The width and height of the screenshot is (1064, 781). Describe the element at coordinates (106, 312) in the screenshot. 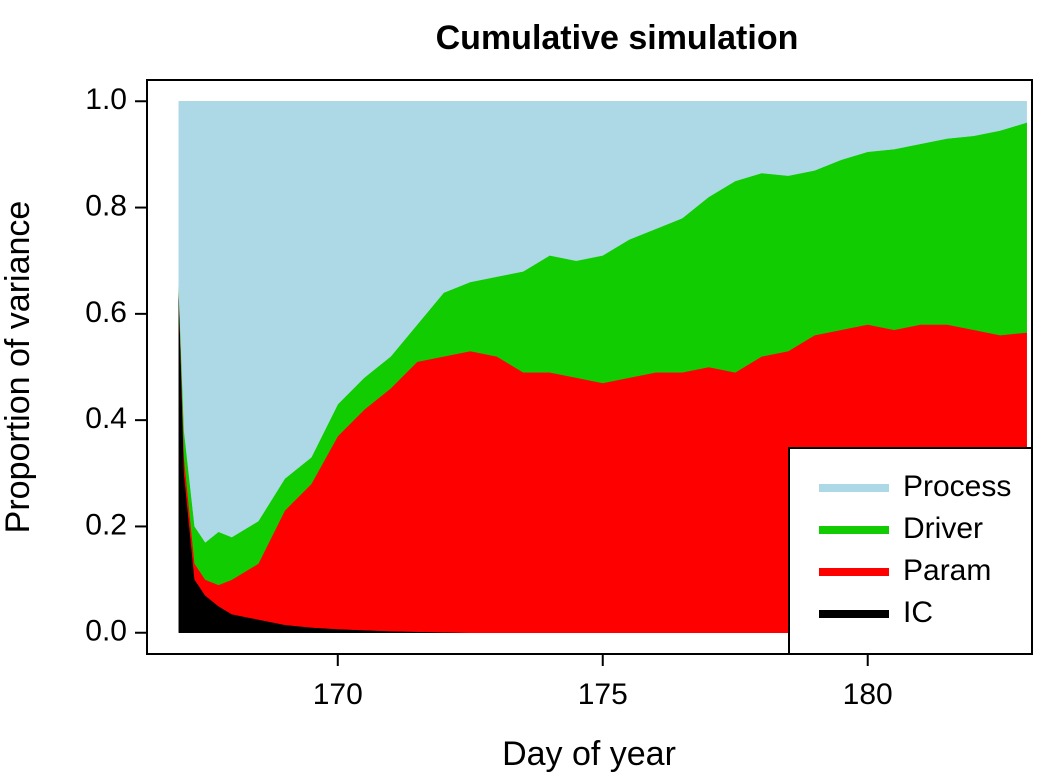

I see `y-tick-label: 0.6` at that location.